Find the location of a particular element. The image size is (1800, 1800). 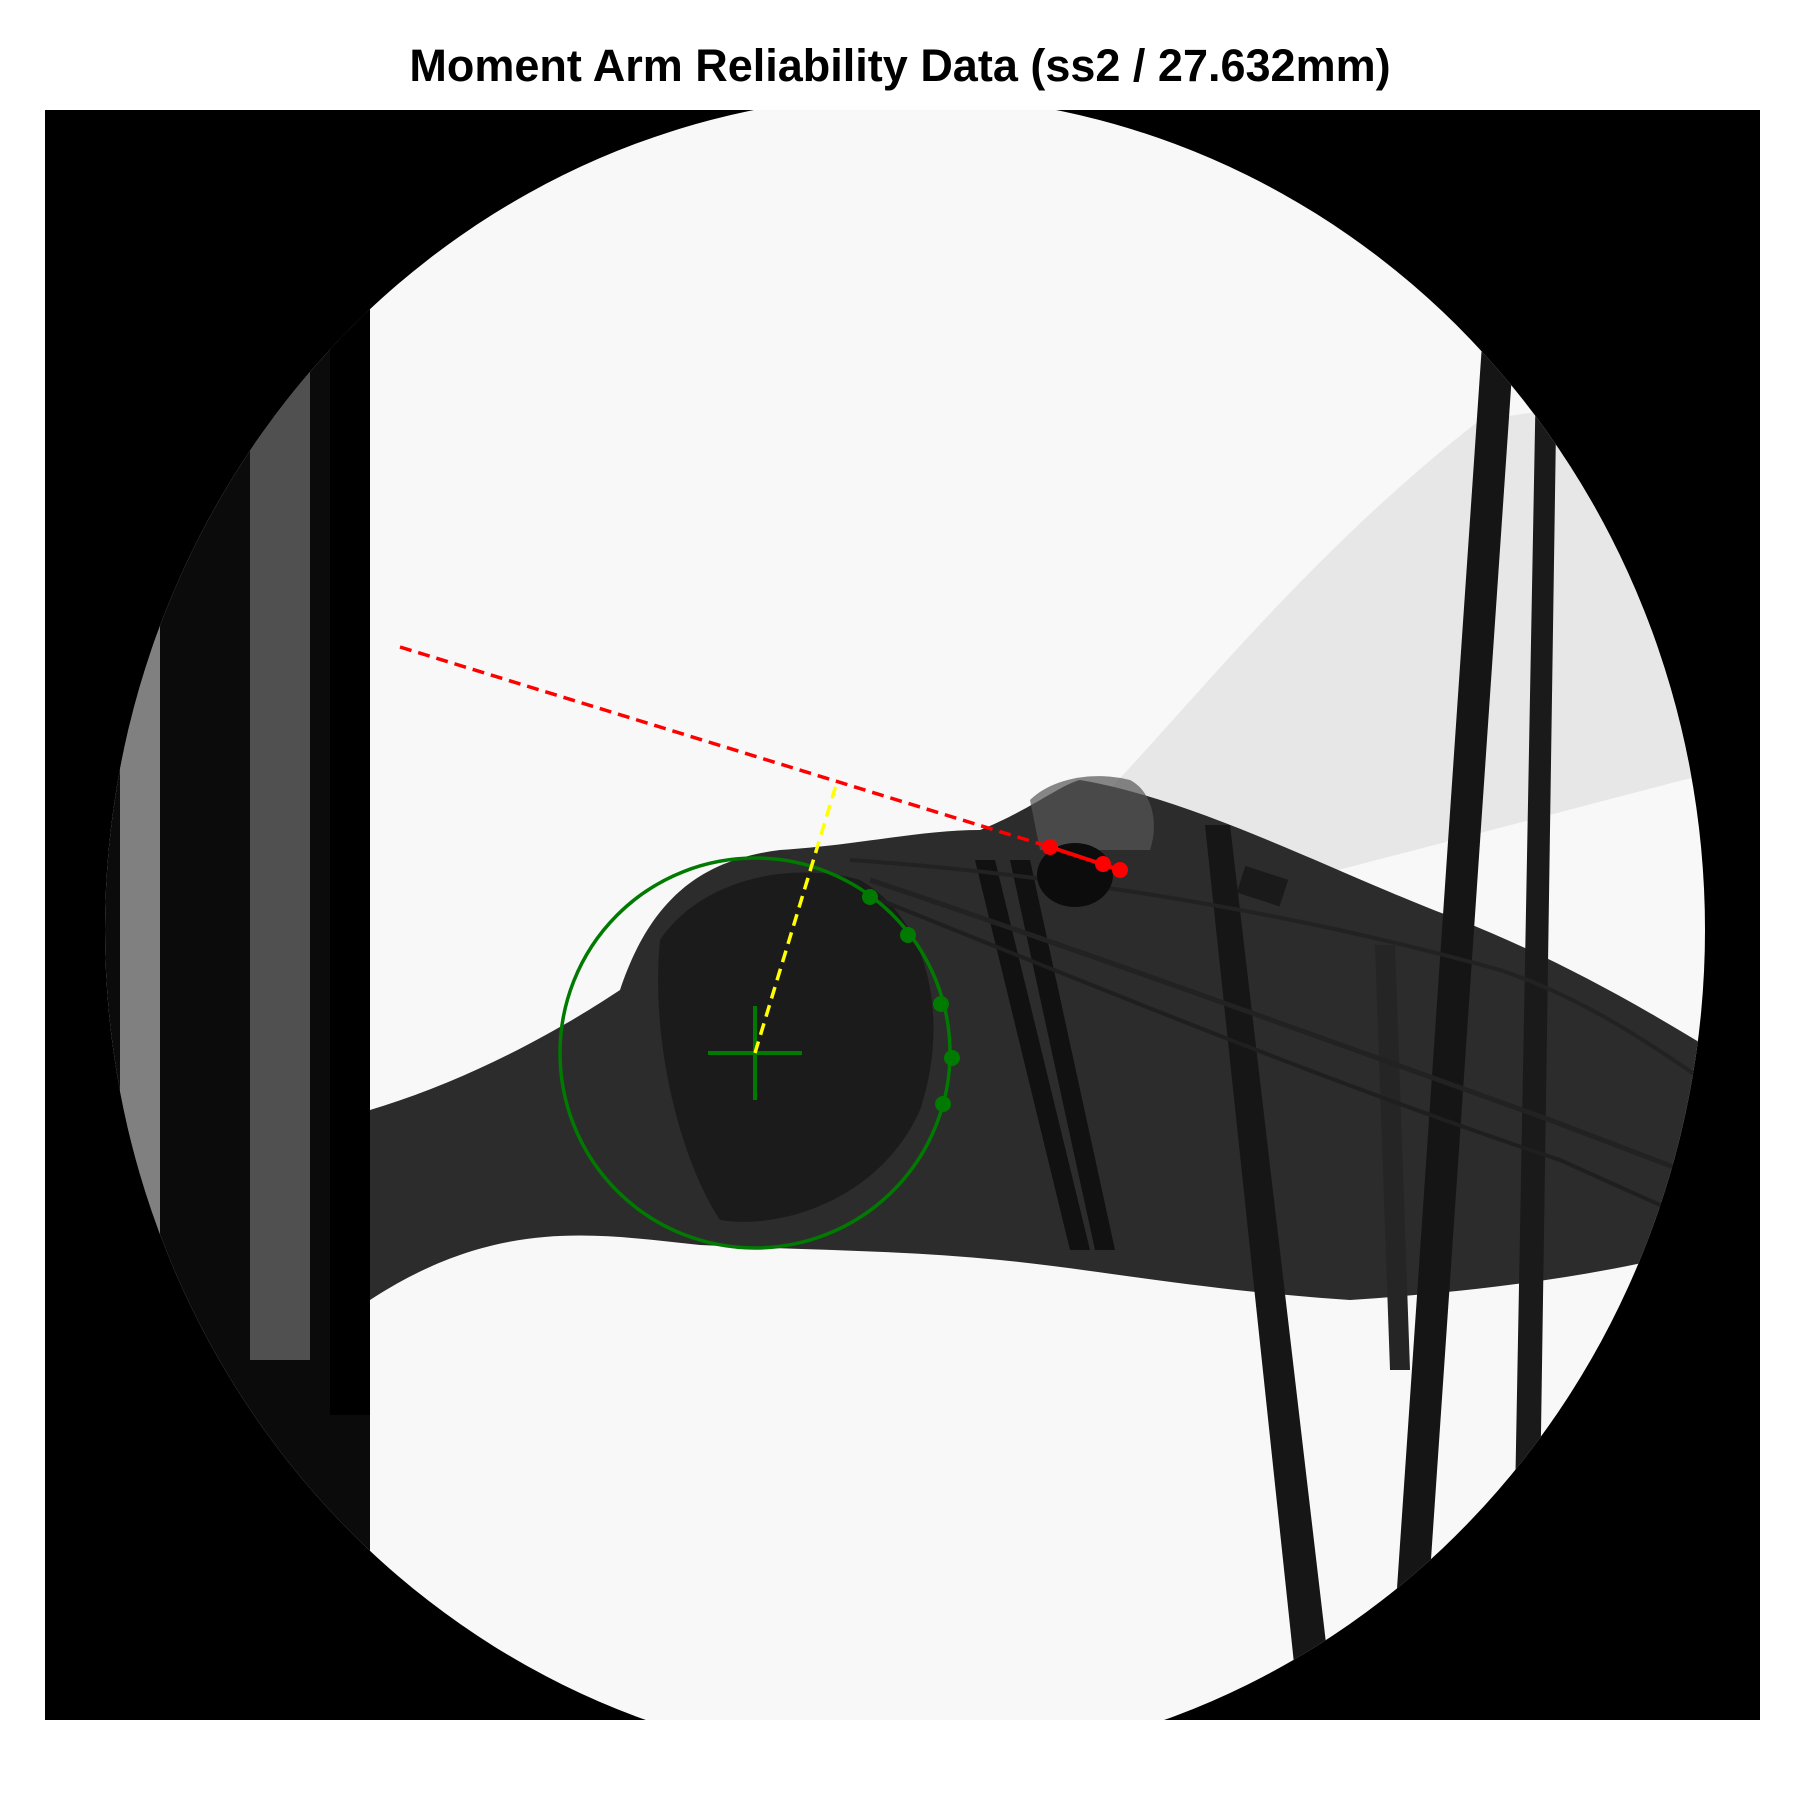

soft-tissue-upper is located at coordinates (1392, 630).